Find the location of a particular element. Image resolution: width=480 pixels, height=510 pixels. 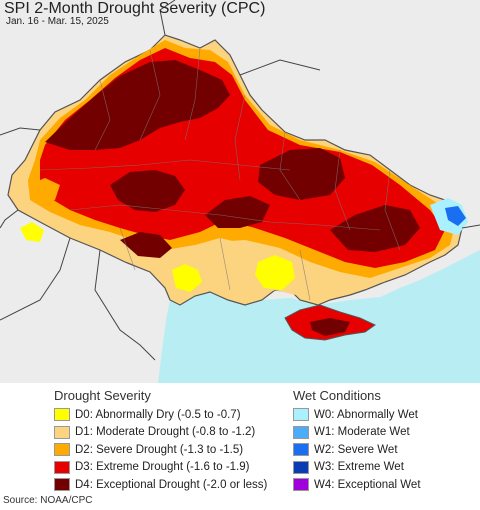

d4-east is located at coordinates (301, 174).